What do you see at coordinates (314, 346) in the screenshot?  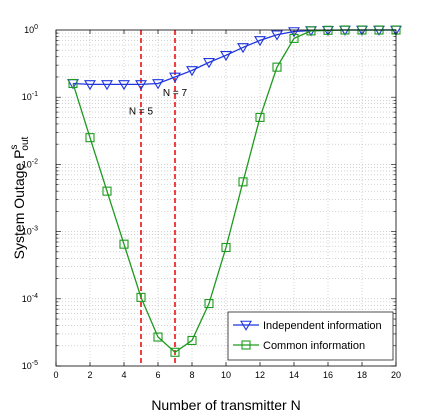 I see `legend-label: Common information` at bounding box center [314, 346].